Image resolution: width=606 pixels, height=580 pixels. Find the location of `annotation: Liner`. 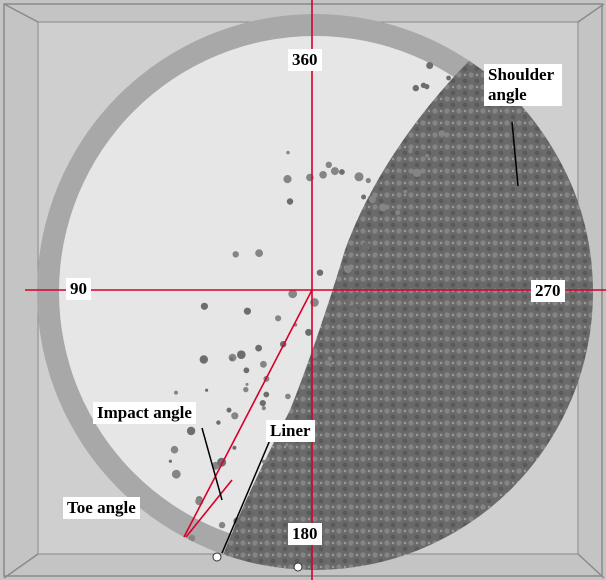

annotation: Liner is located at coordinates (290, 431).